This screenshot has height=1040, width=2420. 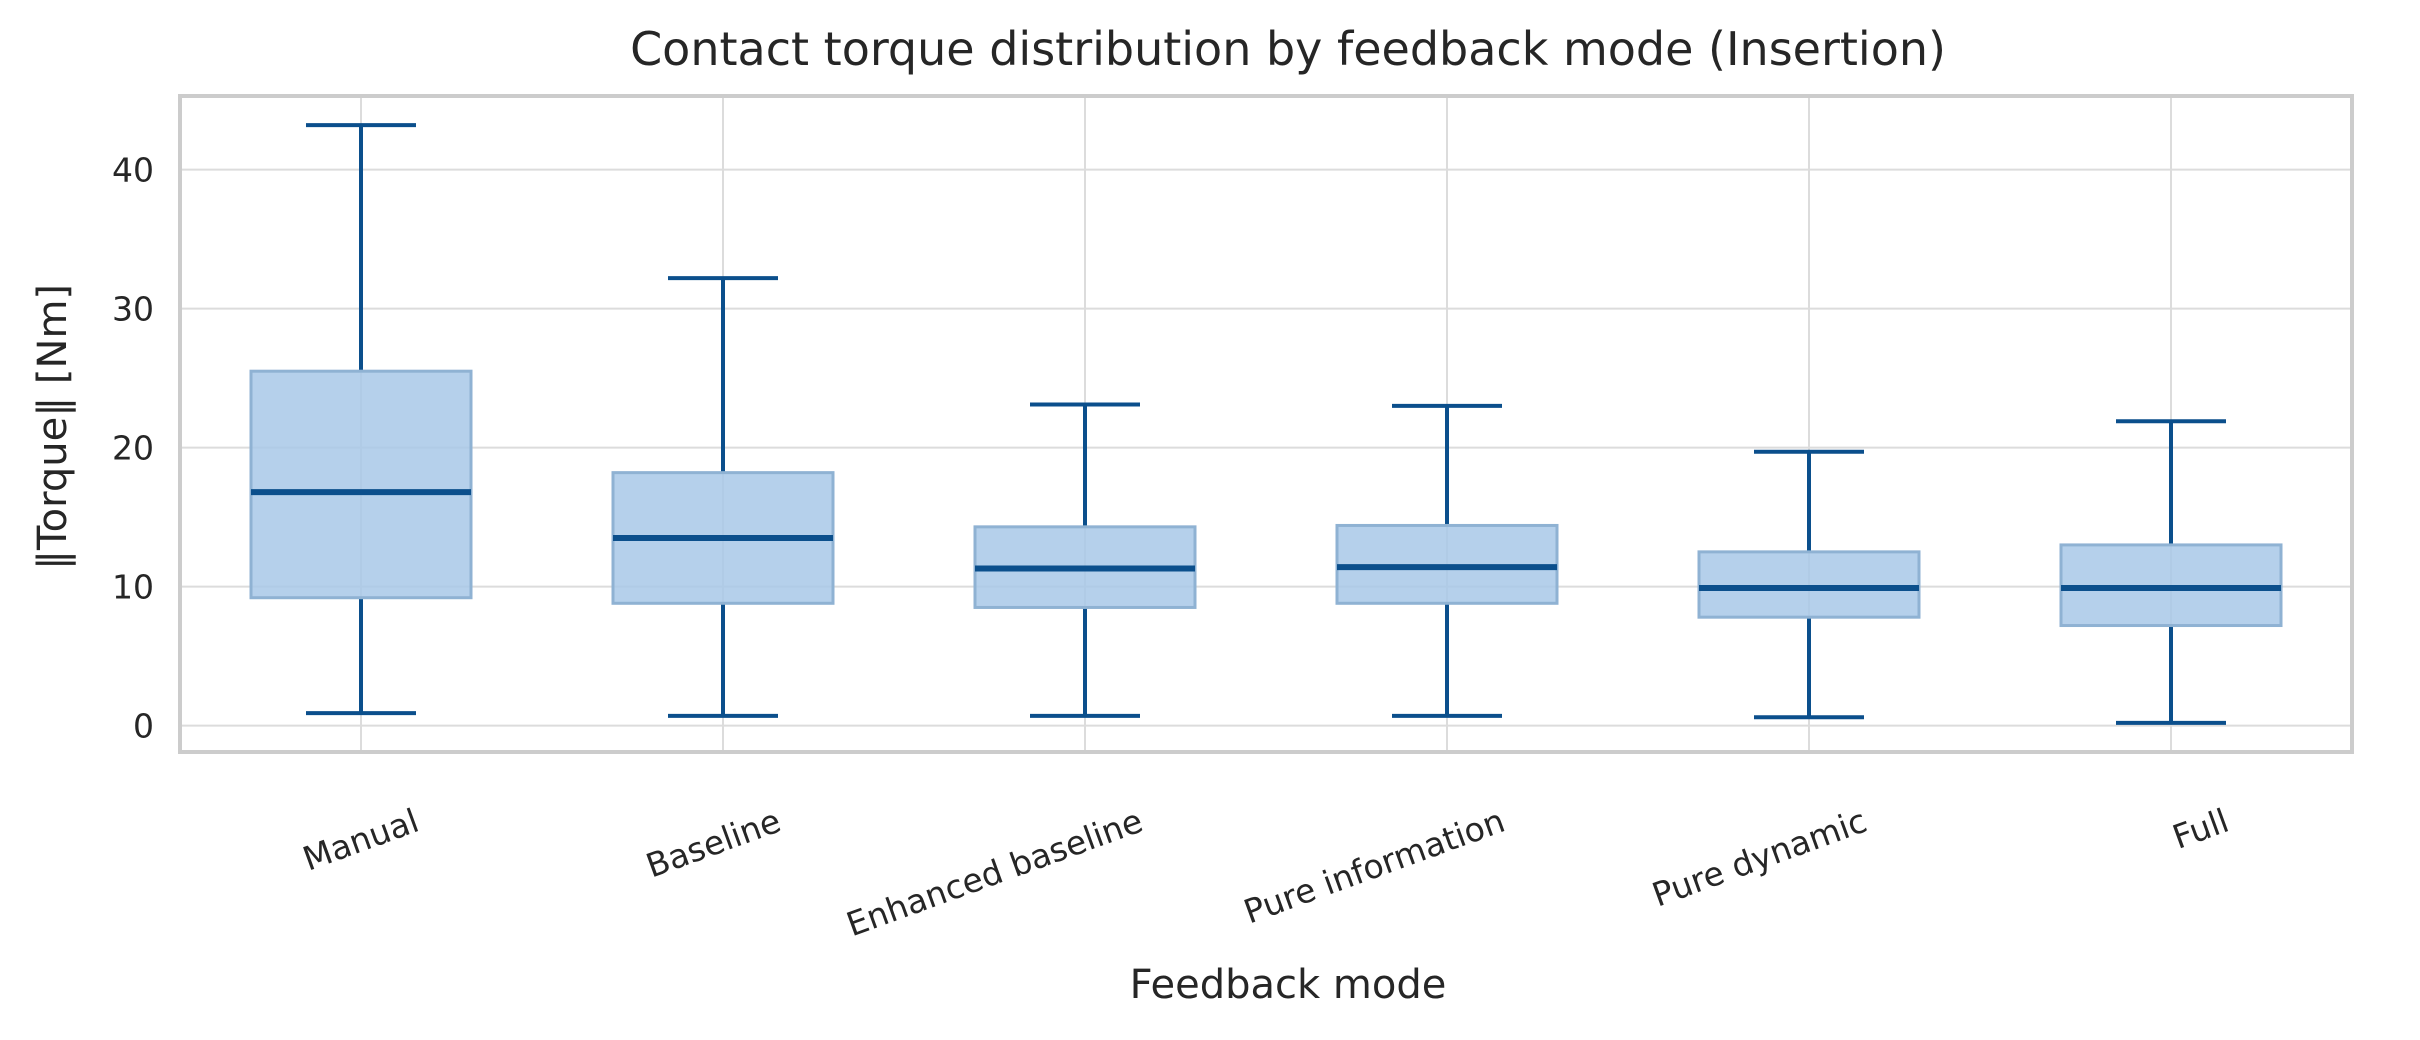 I want to click on y-tick-labels: 0 10 20 30 40, so click(x=133, y=448).